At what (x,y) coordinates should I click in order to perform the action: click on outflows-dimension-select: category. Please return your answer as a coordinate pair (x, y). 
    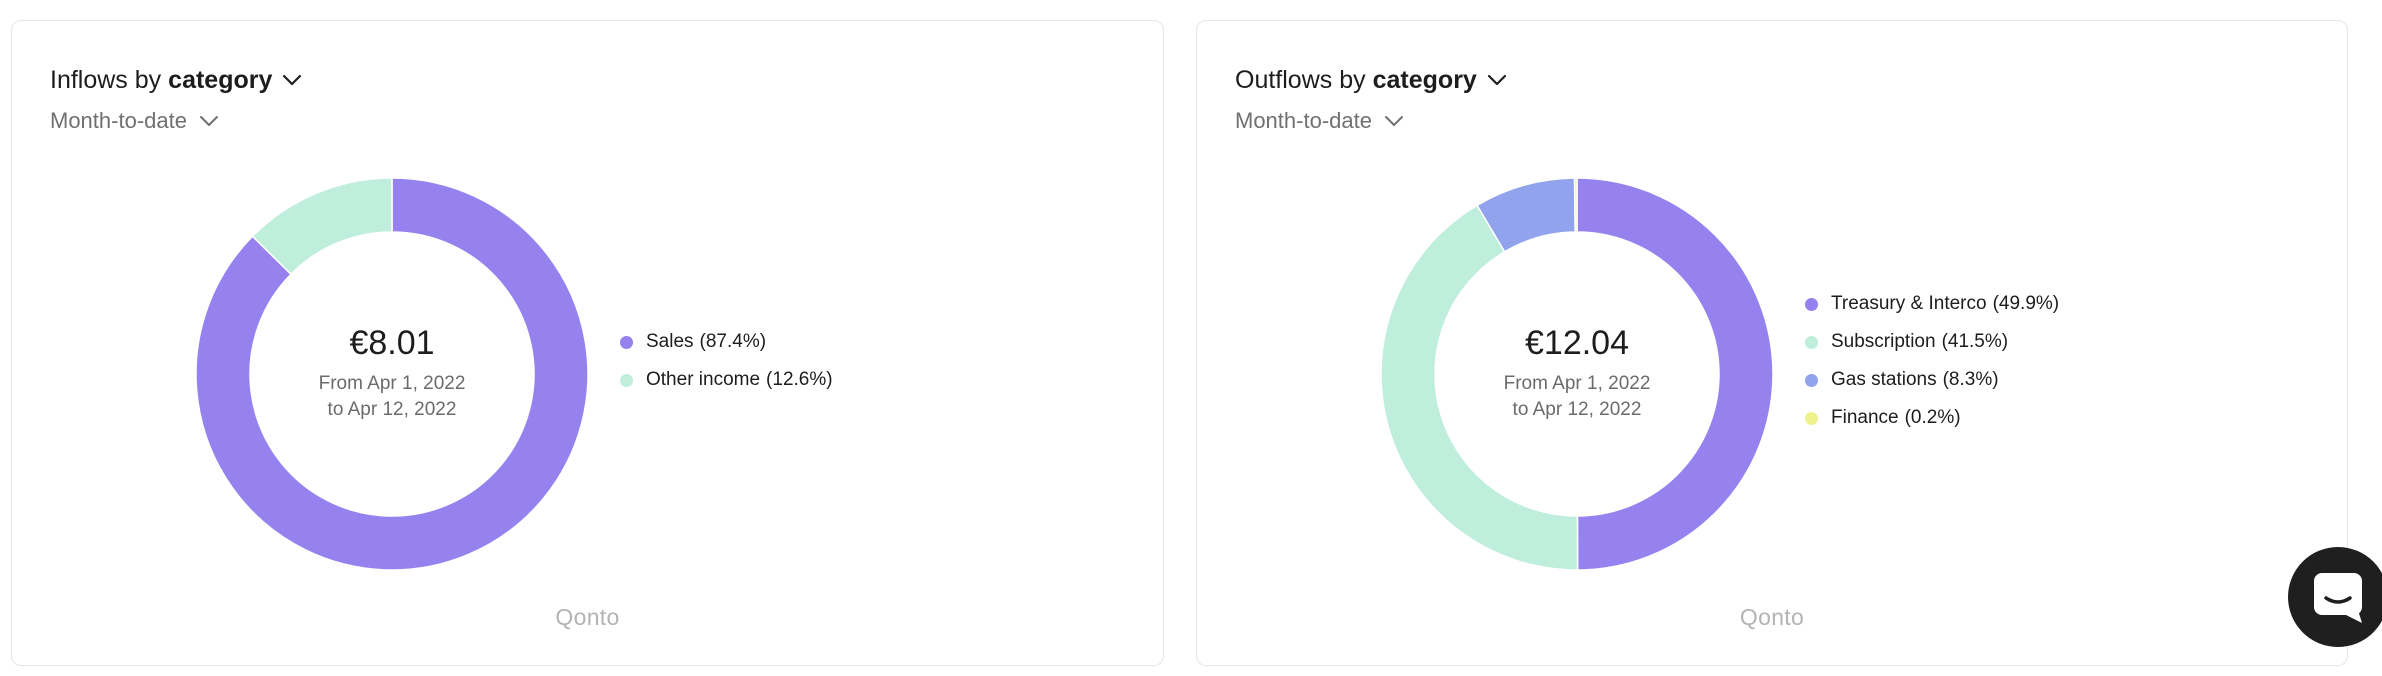
    Looking at the image, I should click on (1424, 80).